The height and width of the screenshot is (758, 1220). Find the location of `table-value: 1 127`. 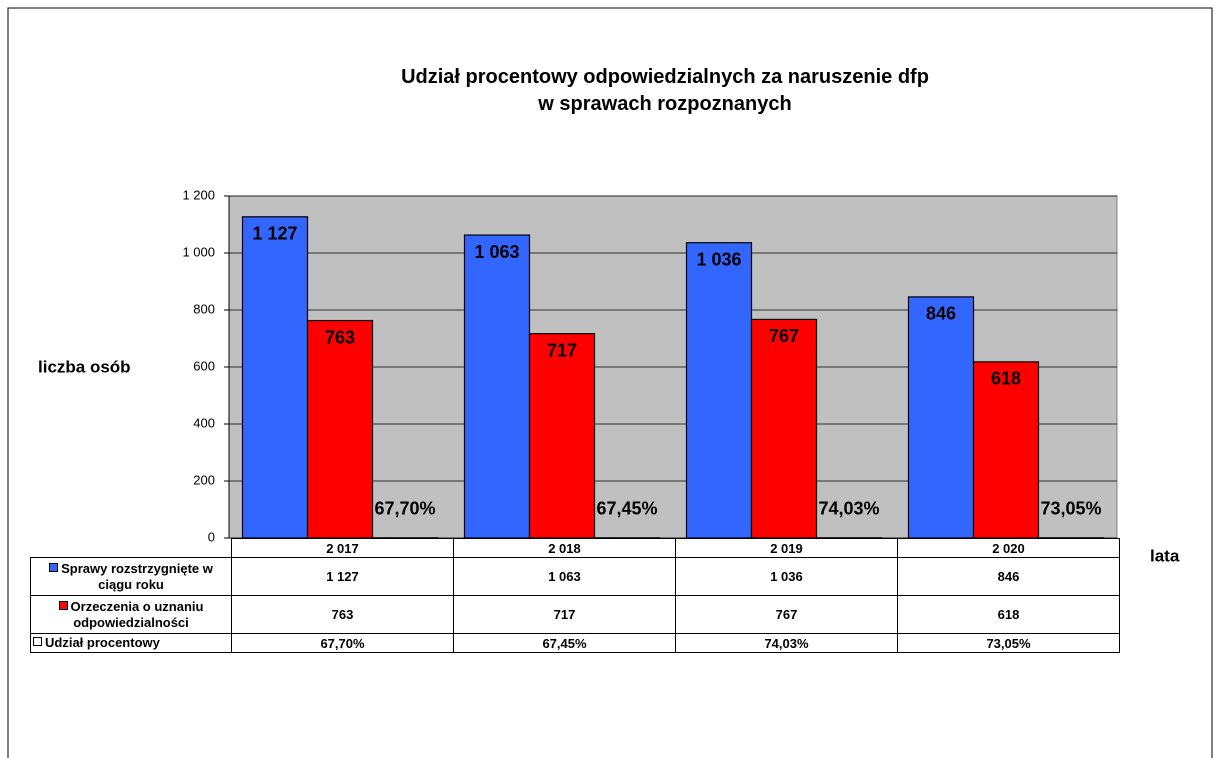

table-value: 1 127 is located at coordinates (342, 576).